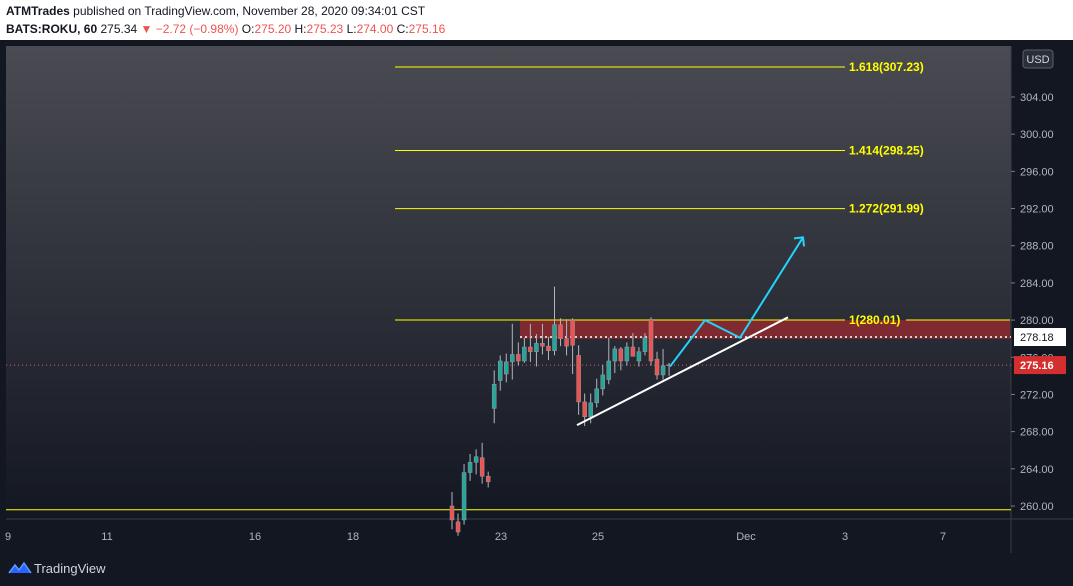 The height and width of the screenshot is (586, 1073). Describe the element at coordinates (1037, 210) in the screenshot. I see `price-axis-label: 292.00` at that location.